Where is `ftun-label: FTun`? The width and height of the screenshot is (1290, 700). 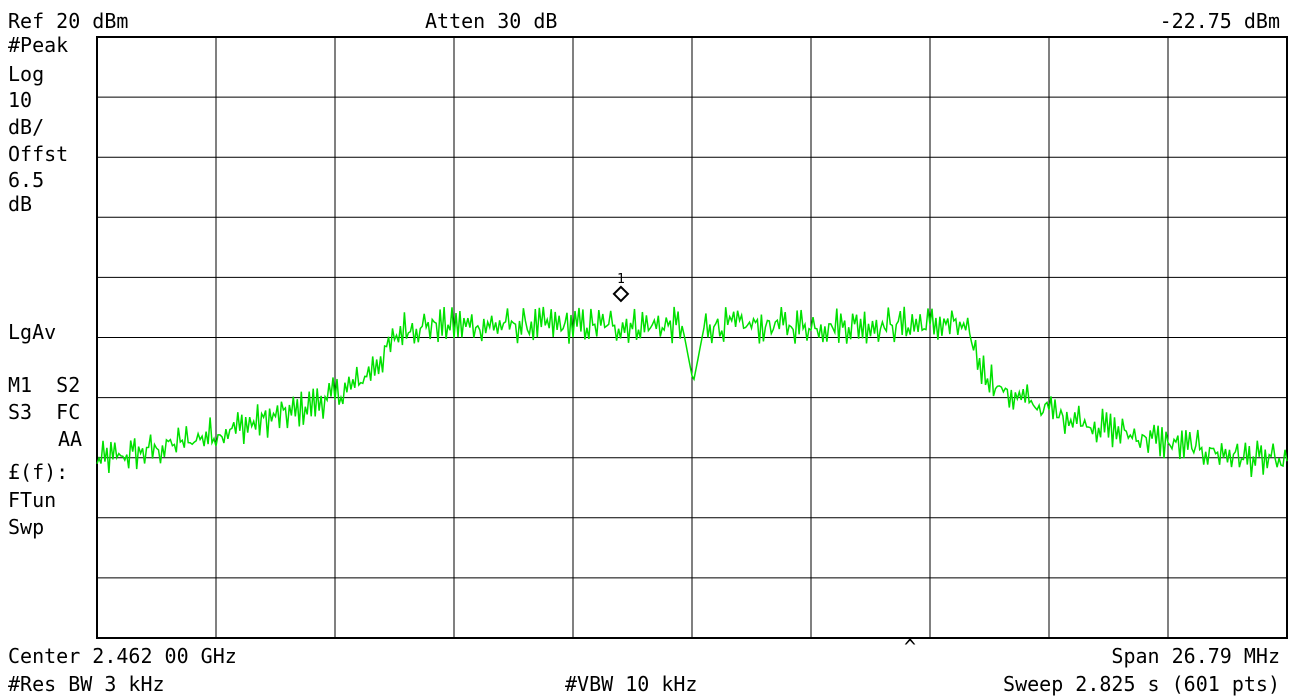 ftun-label: FTun is located at coordinates (32, 500).